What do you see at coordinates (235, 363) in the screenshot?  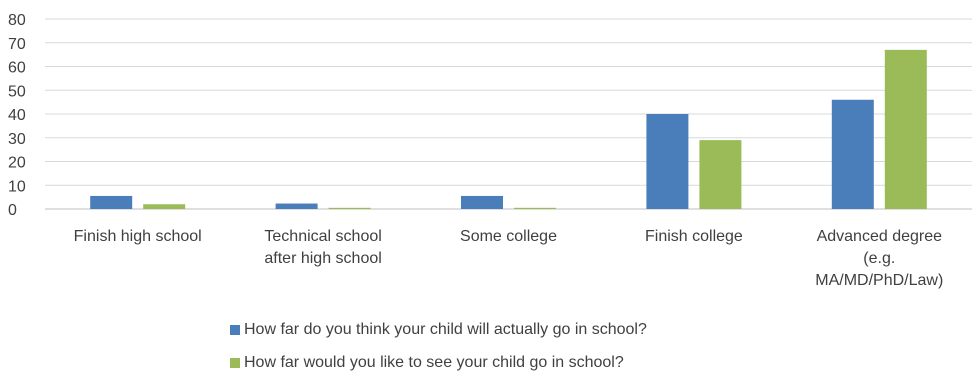 I see `legend-swatch-desired` at bounding box center [235, 363].